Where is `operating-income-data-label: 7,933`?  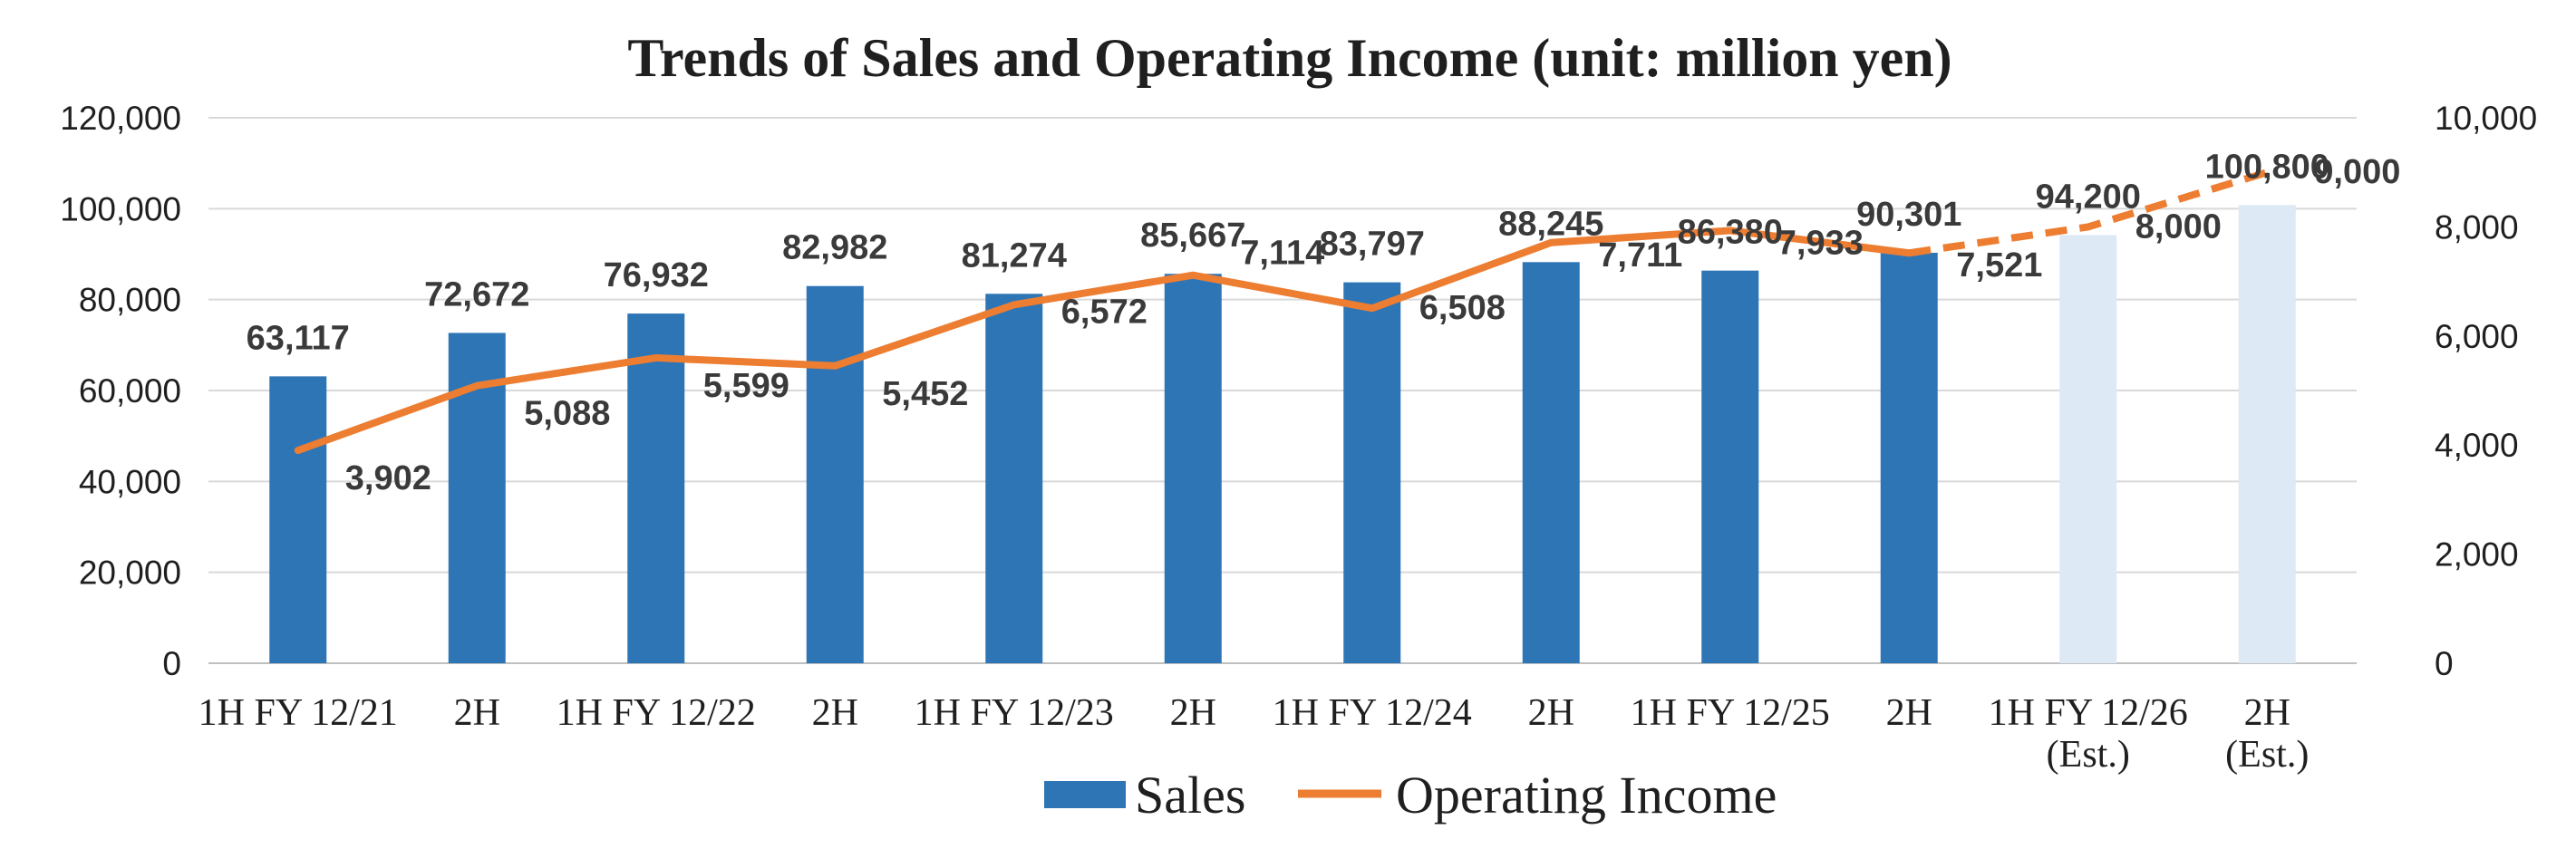
operating-income-data-label: 7,933 is located at coordinates (1820, 243).